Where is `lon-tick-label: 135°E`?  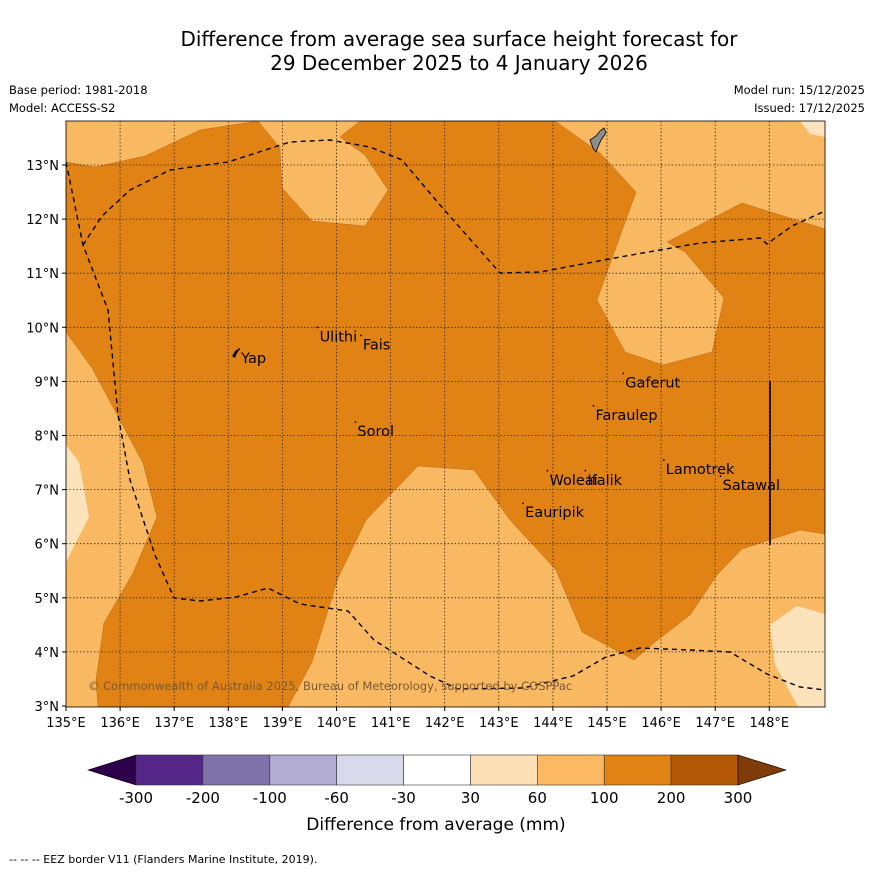
lon-tick-label: 135°E is located at coordinates (66, 723).